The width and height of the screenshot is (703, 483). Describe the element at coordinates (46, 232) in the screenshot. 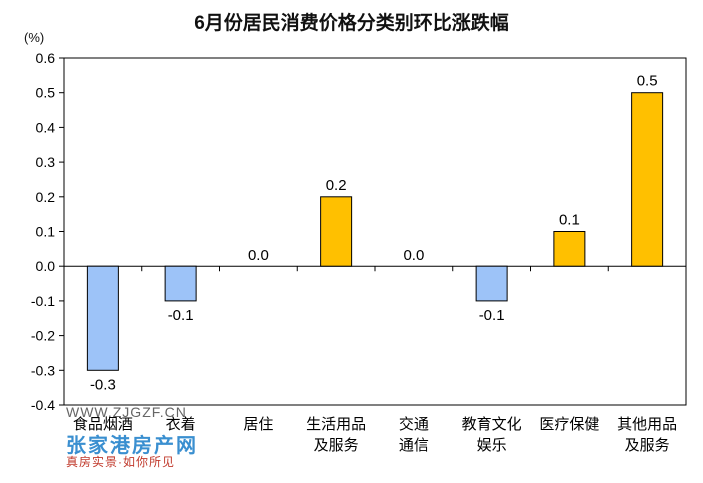

I see `y-tick-label: 0.1` at that location.